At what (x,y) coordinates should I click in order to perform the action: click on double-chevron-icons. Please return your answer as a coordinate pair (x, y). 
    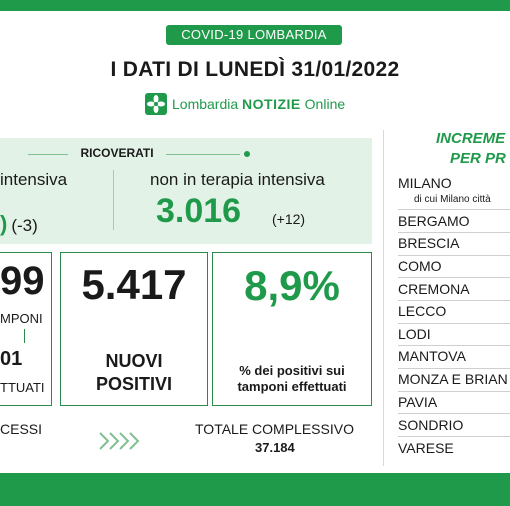
    Looking at the image, I should click on (119, 443).